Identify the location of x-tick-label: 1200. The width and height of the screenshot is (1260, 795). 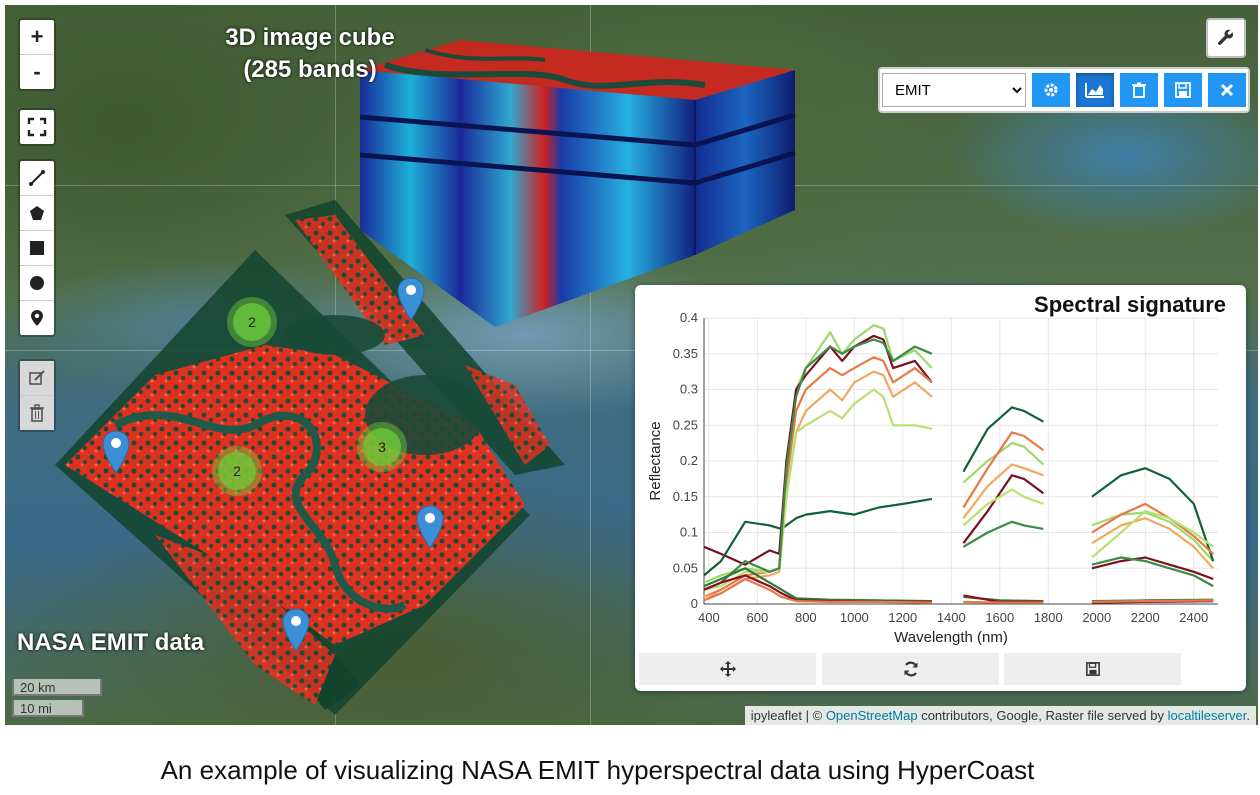
(902, 617).